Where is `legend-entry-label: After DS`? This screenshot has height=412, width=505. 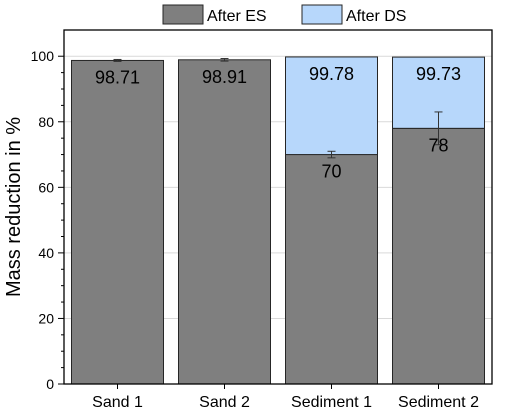 legend-entry-label: After DS is located at coordinates (376, 16).